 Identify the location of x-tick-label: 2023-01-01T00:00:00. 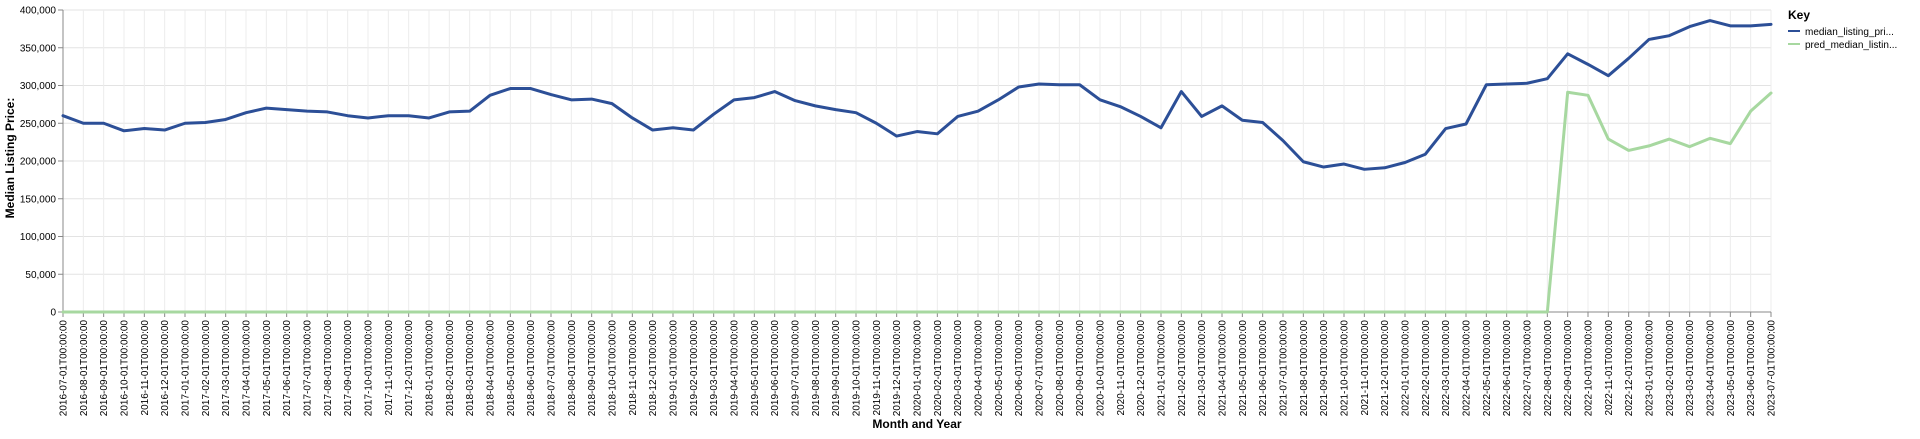
(1650, 368).